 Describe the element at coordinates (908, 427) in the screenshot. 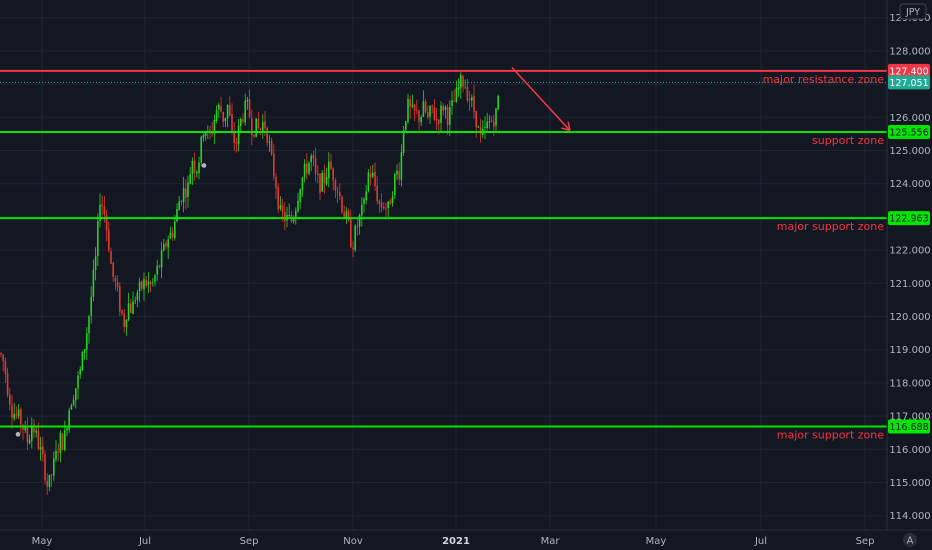

I see `price-tag-label: 116.688` at that location.